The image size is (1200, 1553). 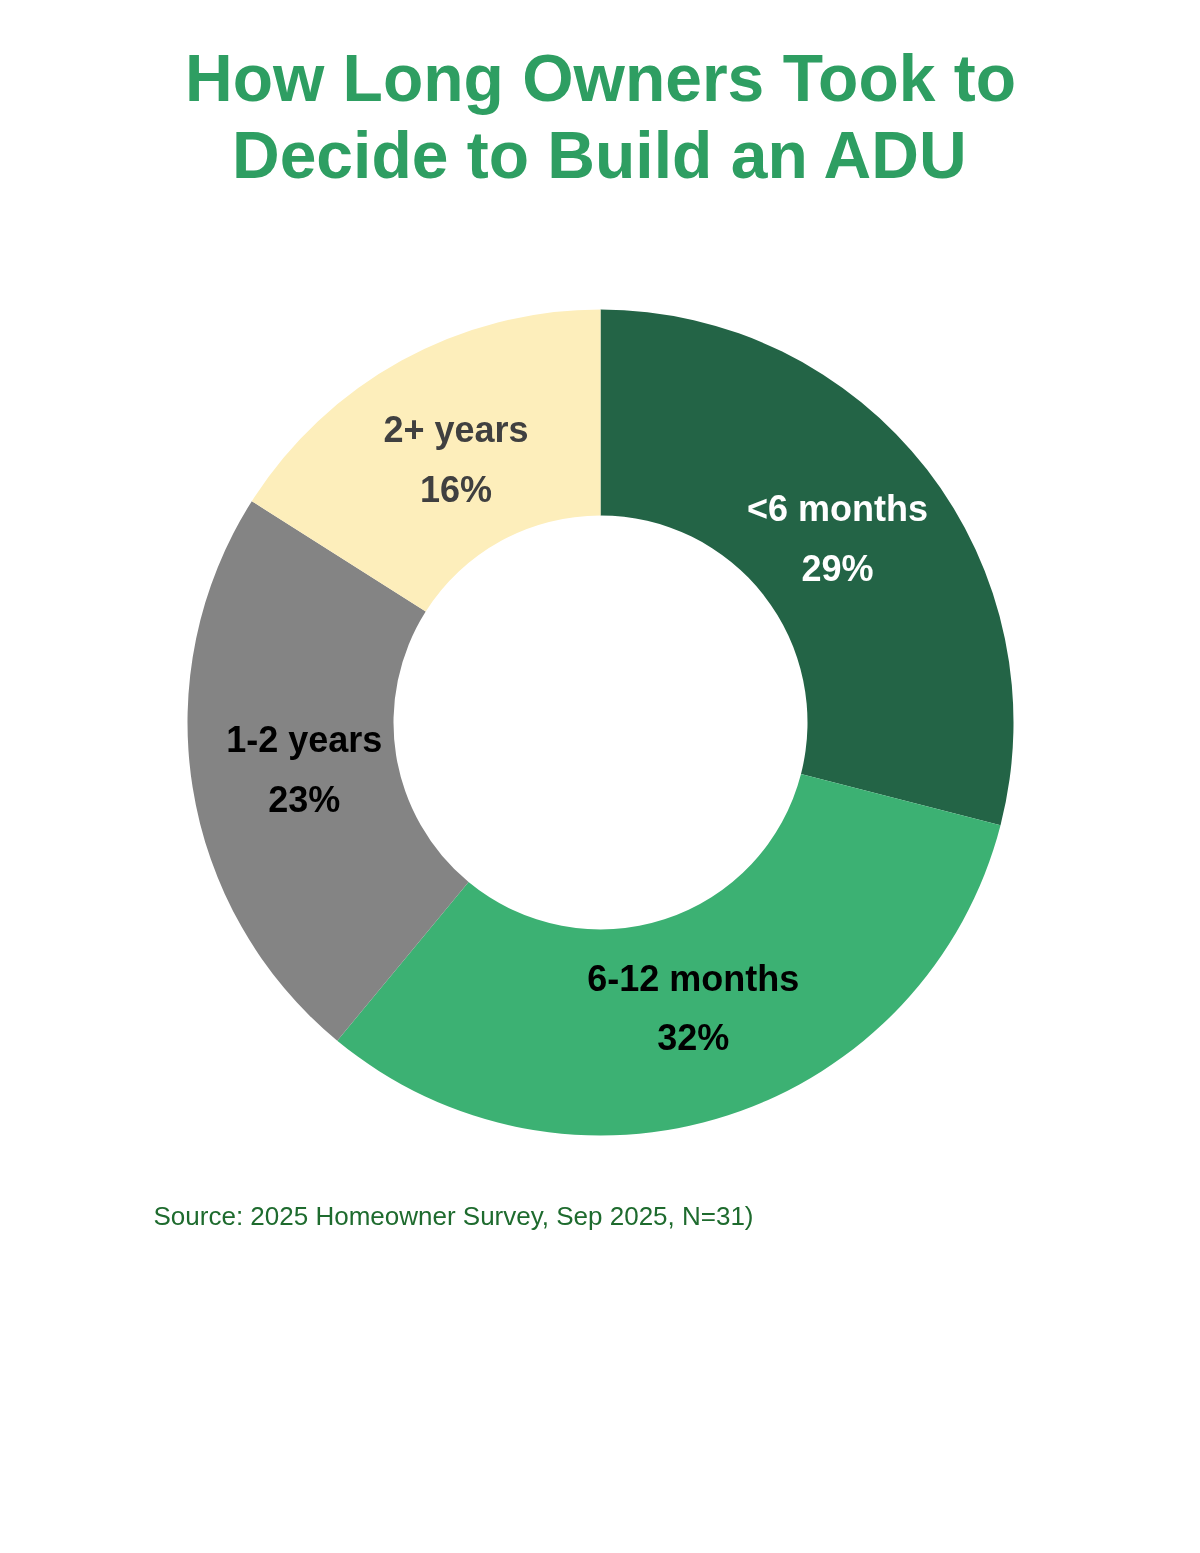 What do you see at coordinates (304, 740) in the screenshot?
I see `slice-label: 1-2 years` at bounding box center [304, 740].